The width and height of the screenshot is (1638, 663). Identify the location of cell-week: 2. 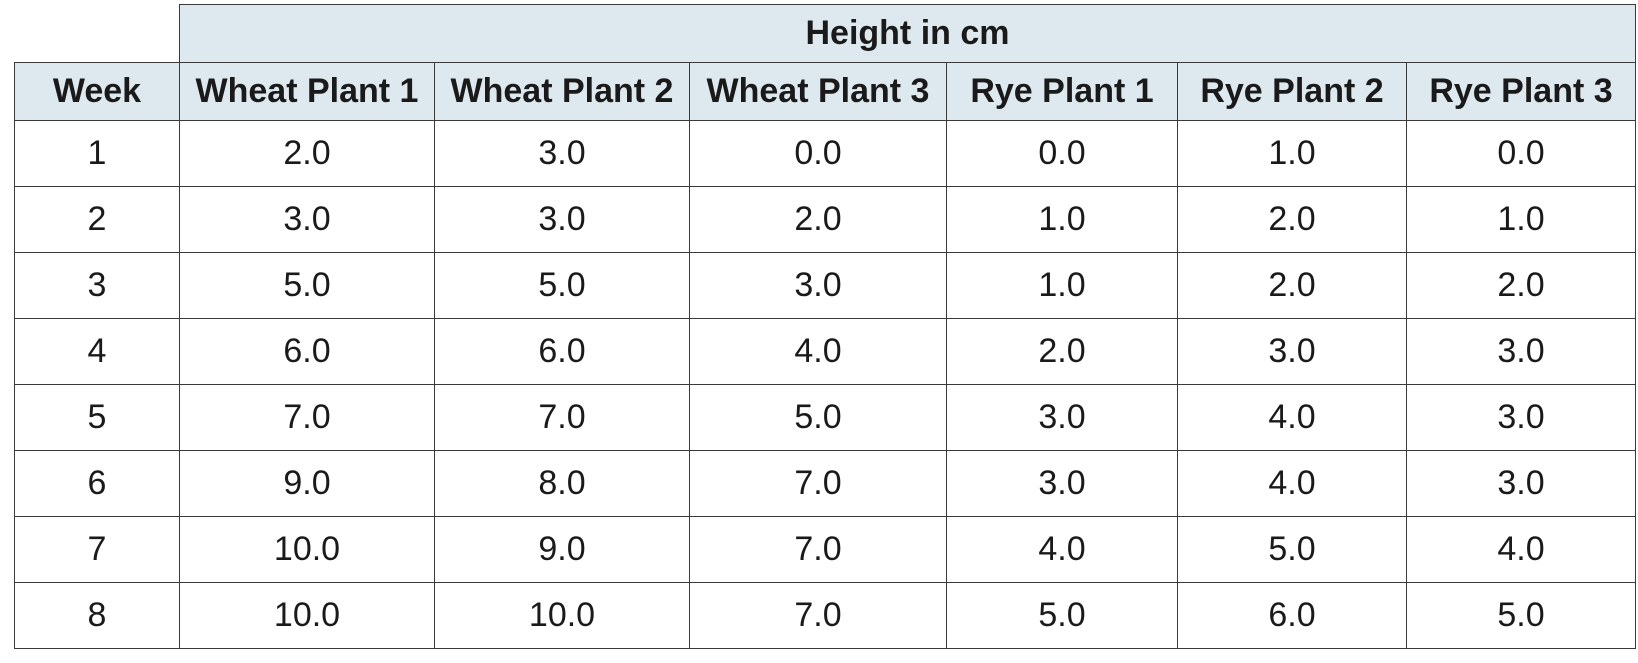
(97, 219).